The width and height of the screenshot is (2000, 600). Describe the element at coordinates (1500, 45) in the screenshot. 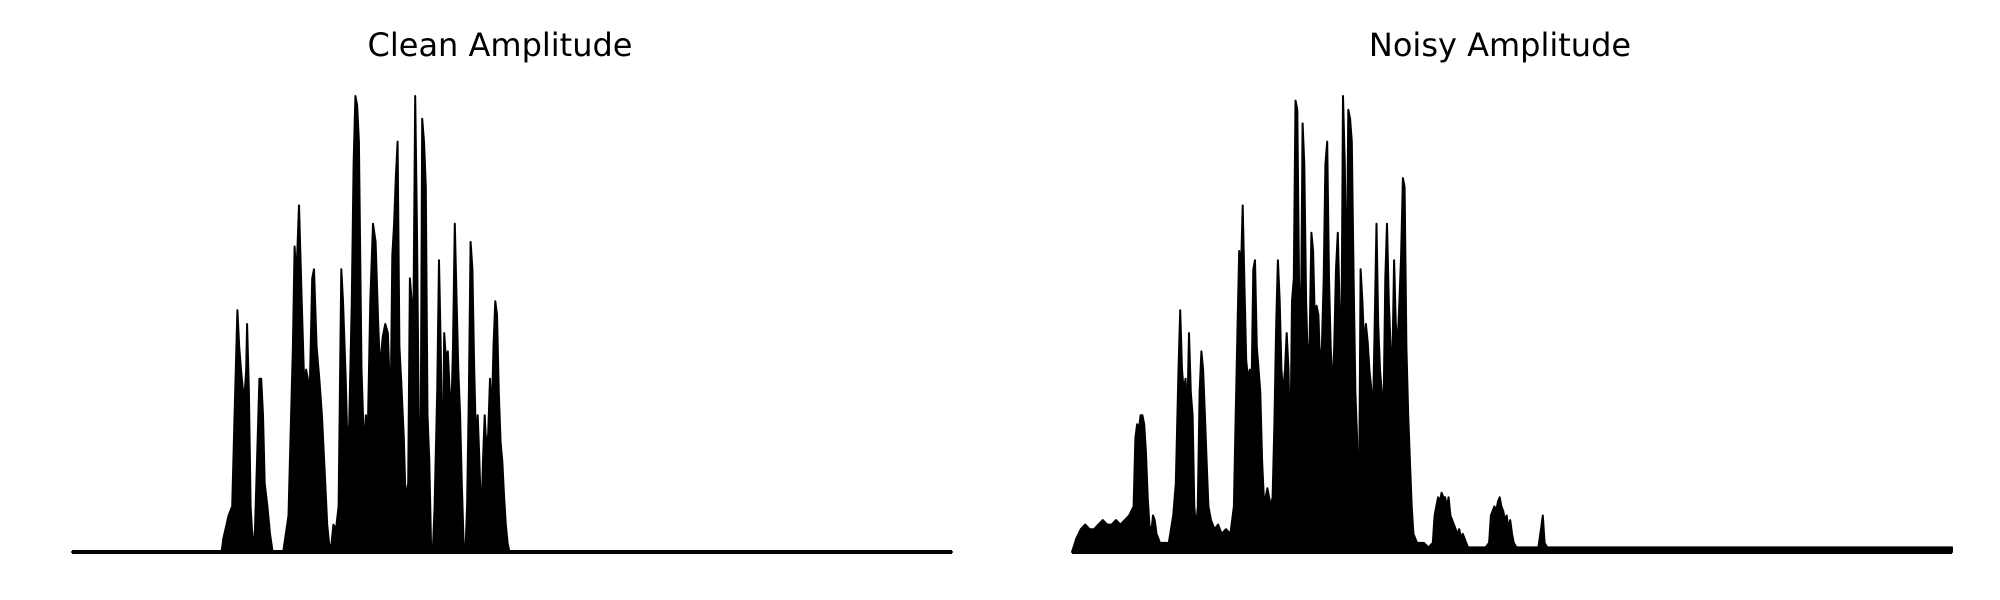

I see `chart-title: Noisy Amplitude` at that location.